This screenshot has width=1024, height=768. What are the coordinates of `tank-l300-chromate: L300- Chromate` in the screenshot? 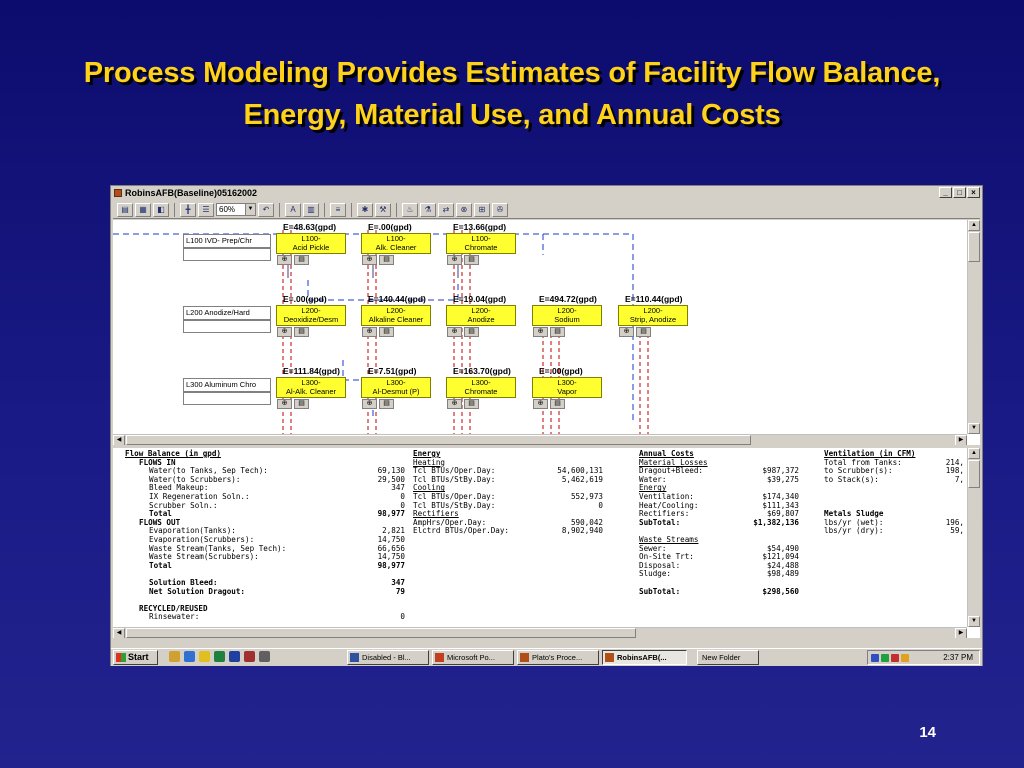 It's located at (481, 387).